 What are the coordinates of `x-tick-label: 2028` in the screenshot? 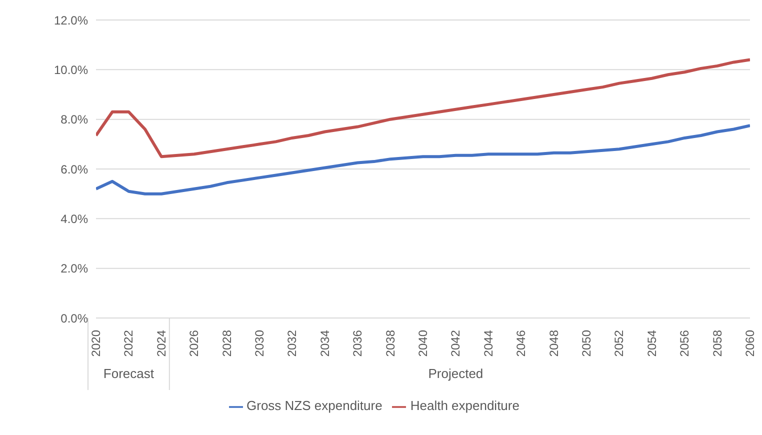 It's located at (227, 343).